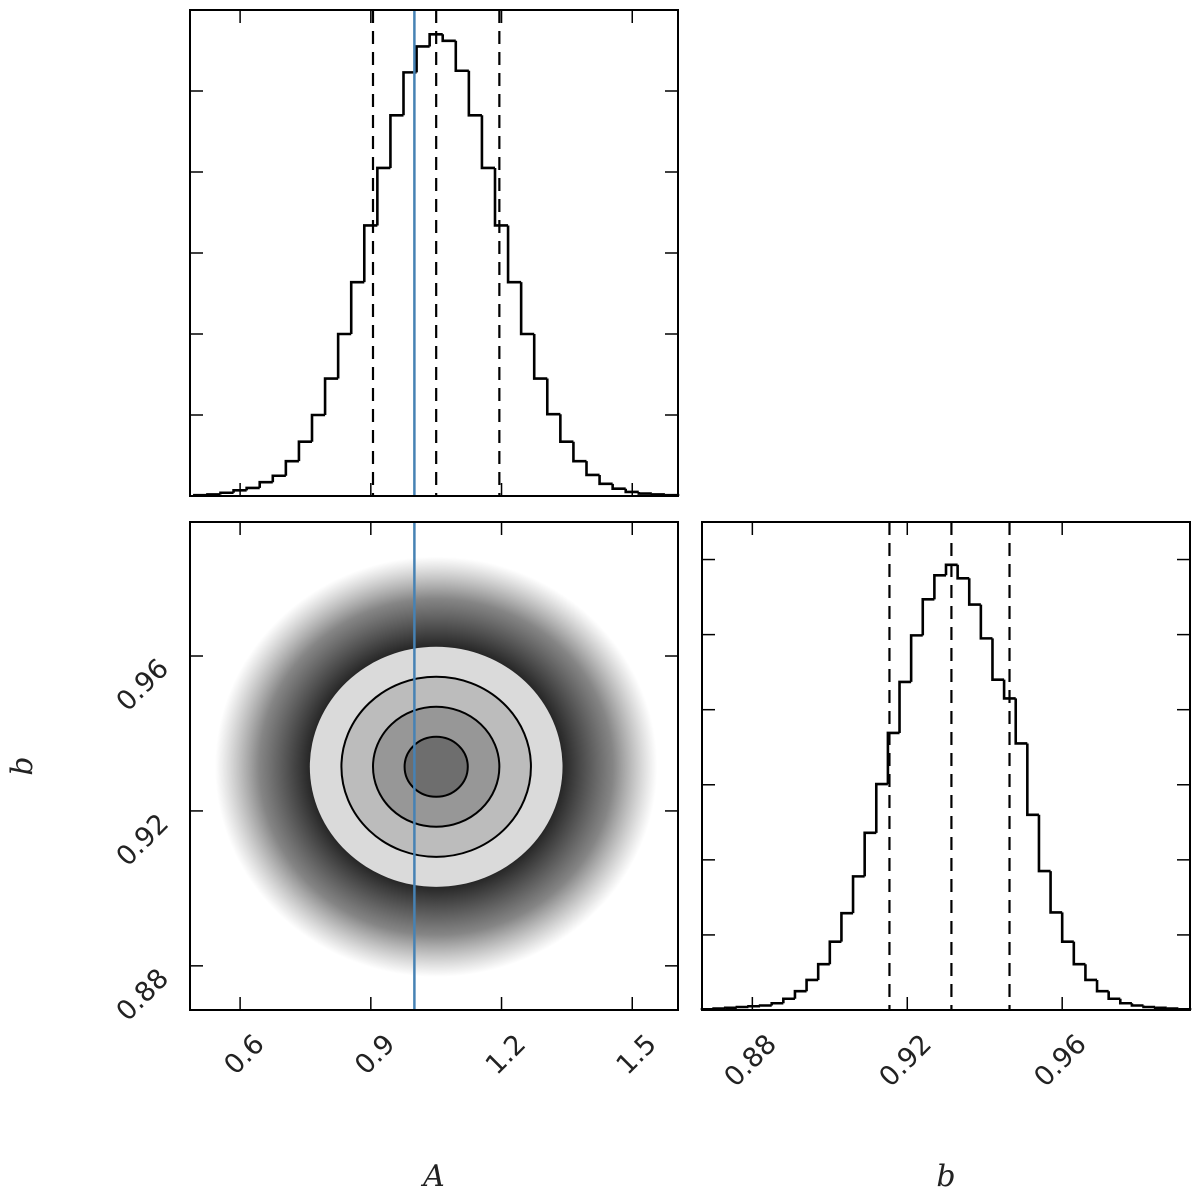 This screenshot has height=1192, width=1200. Describe the element at coordinates (750, 1061) in the screenshot. I see `x-tick-label: 0.88` at that location.